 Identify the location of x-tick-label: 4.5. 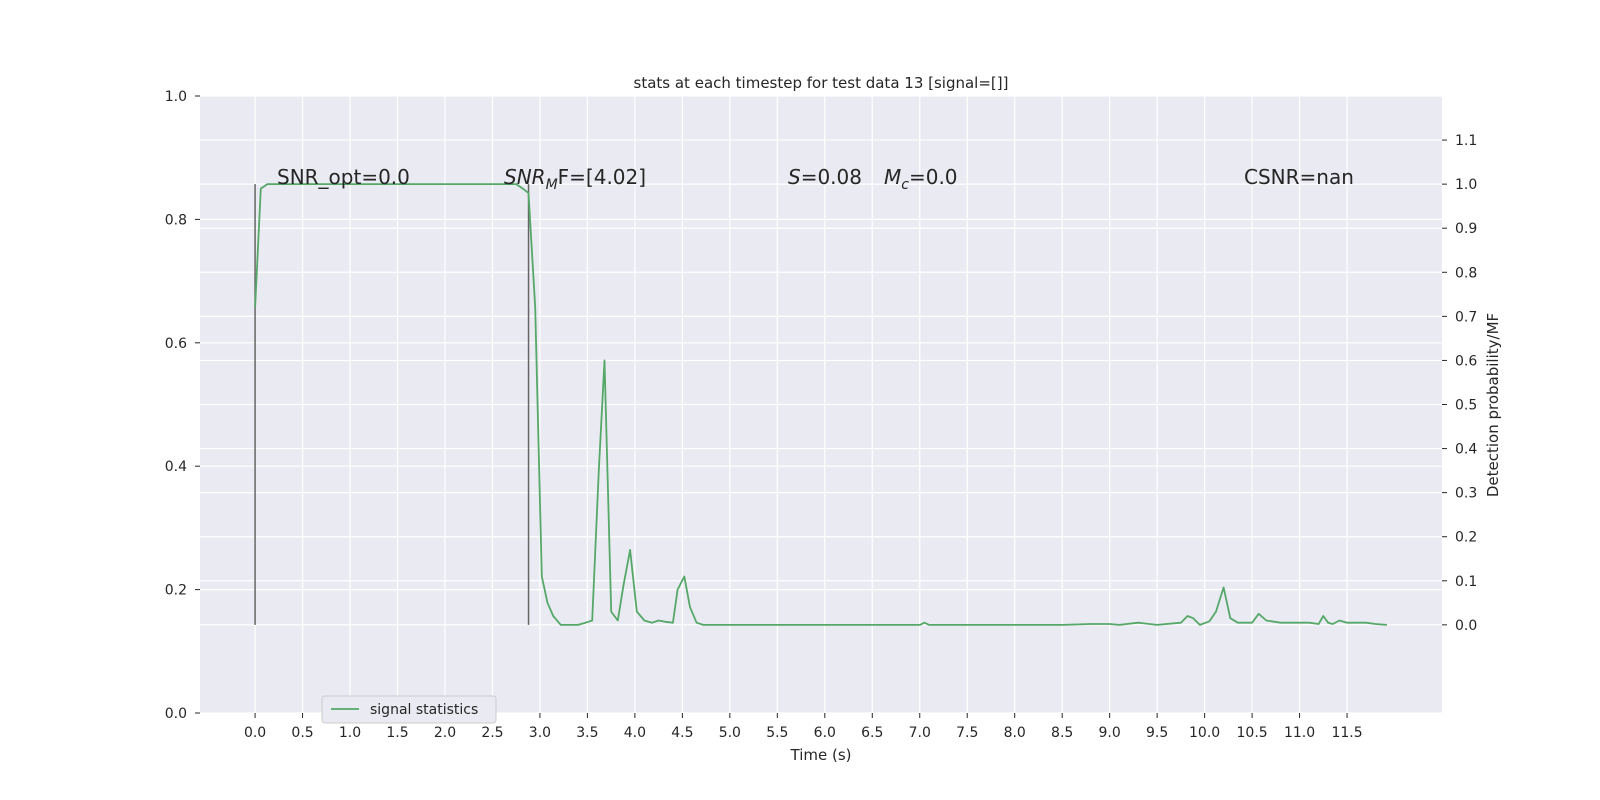
(682, 733).